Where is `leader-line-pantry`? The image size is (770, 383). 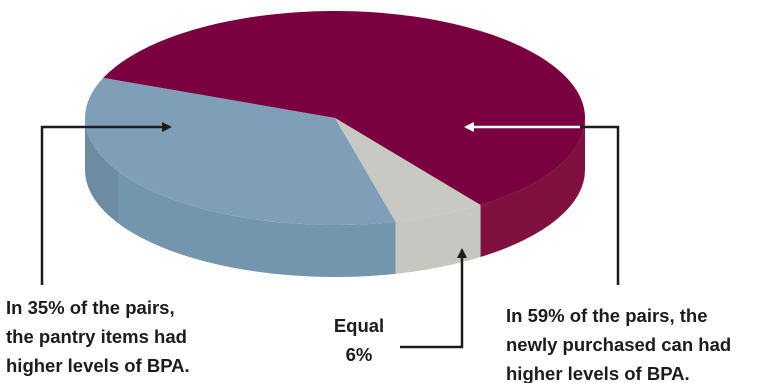 leader-line-pantry is located at coordinates (106, 203).